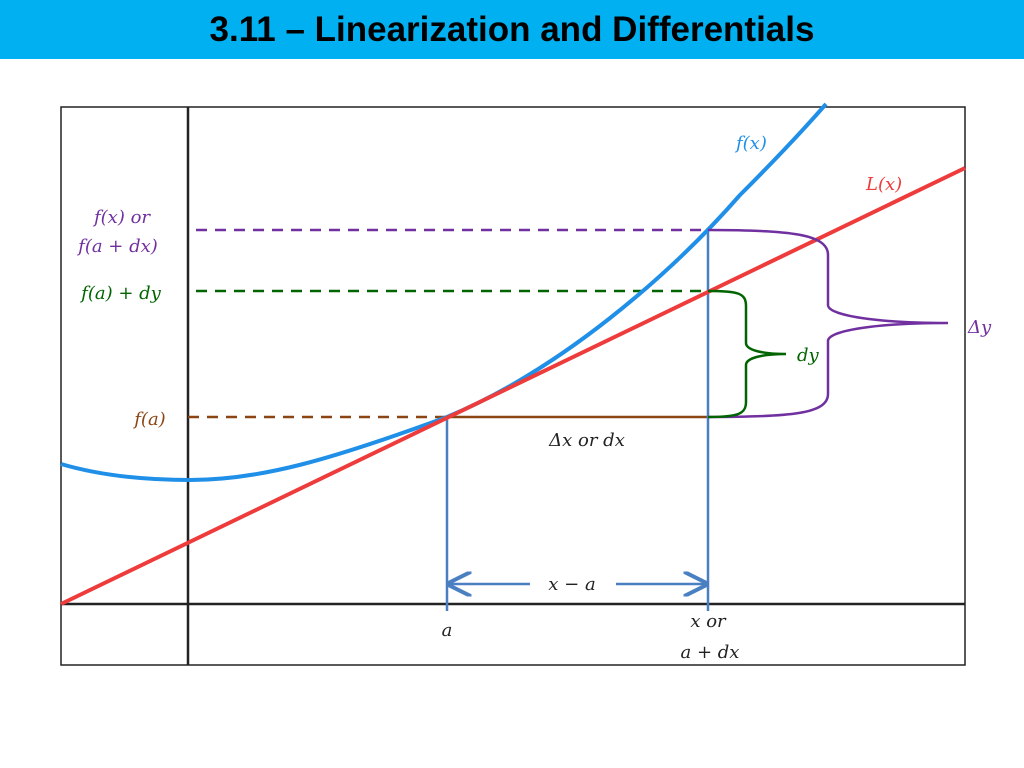  I want to click on label-delta-x-or-dx: Δx or dx, so click(586, 440).